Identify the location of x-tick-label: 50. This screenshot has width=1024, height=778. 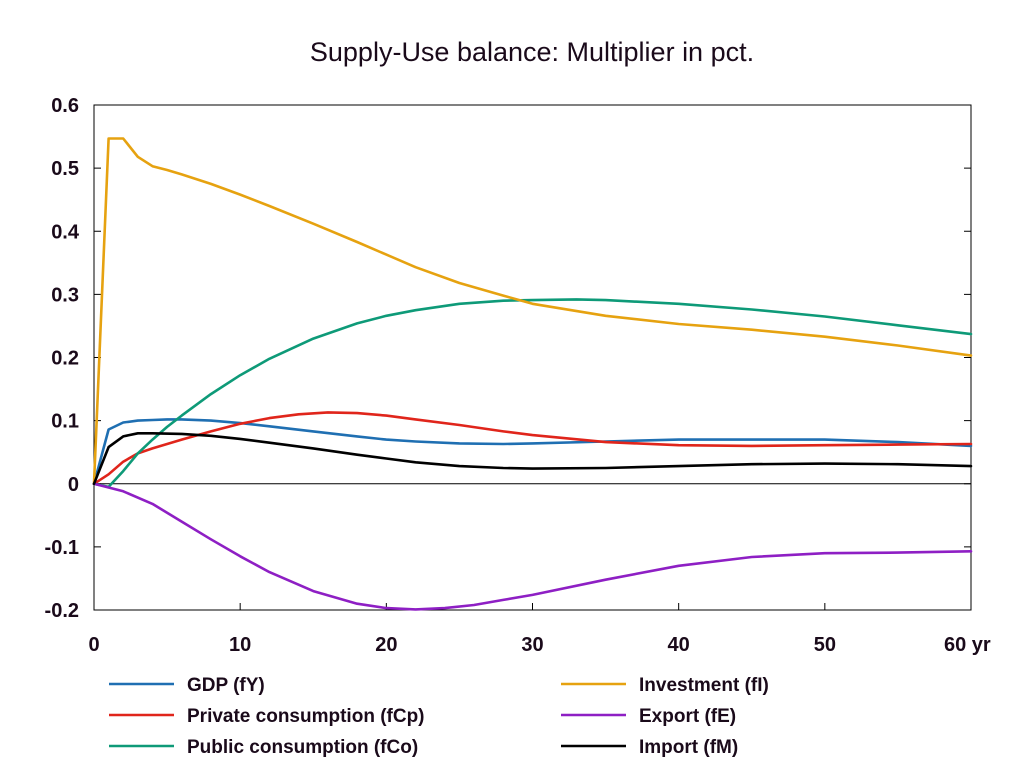
(825, 645).